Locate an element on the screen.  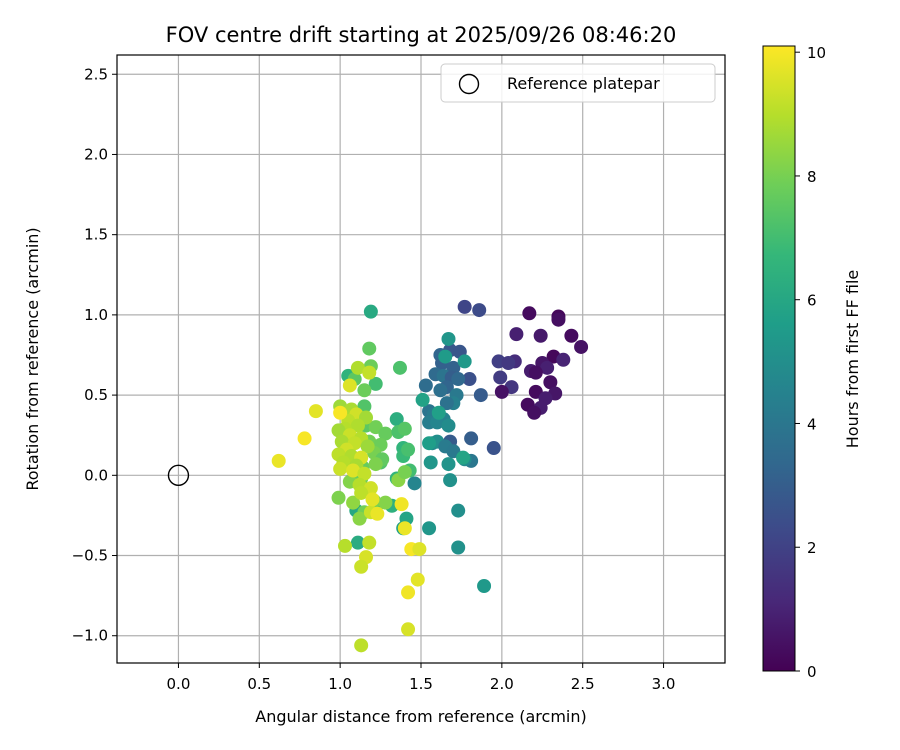
x-tick-label: 1.5 is located at coordinates (421, 684).